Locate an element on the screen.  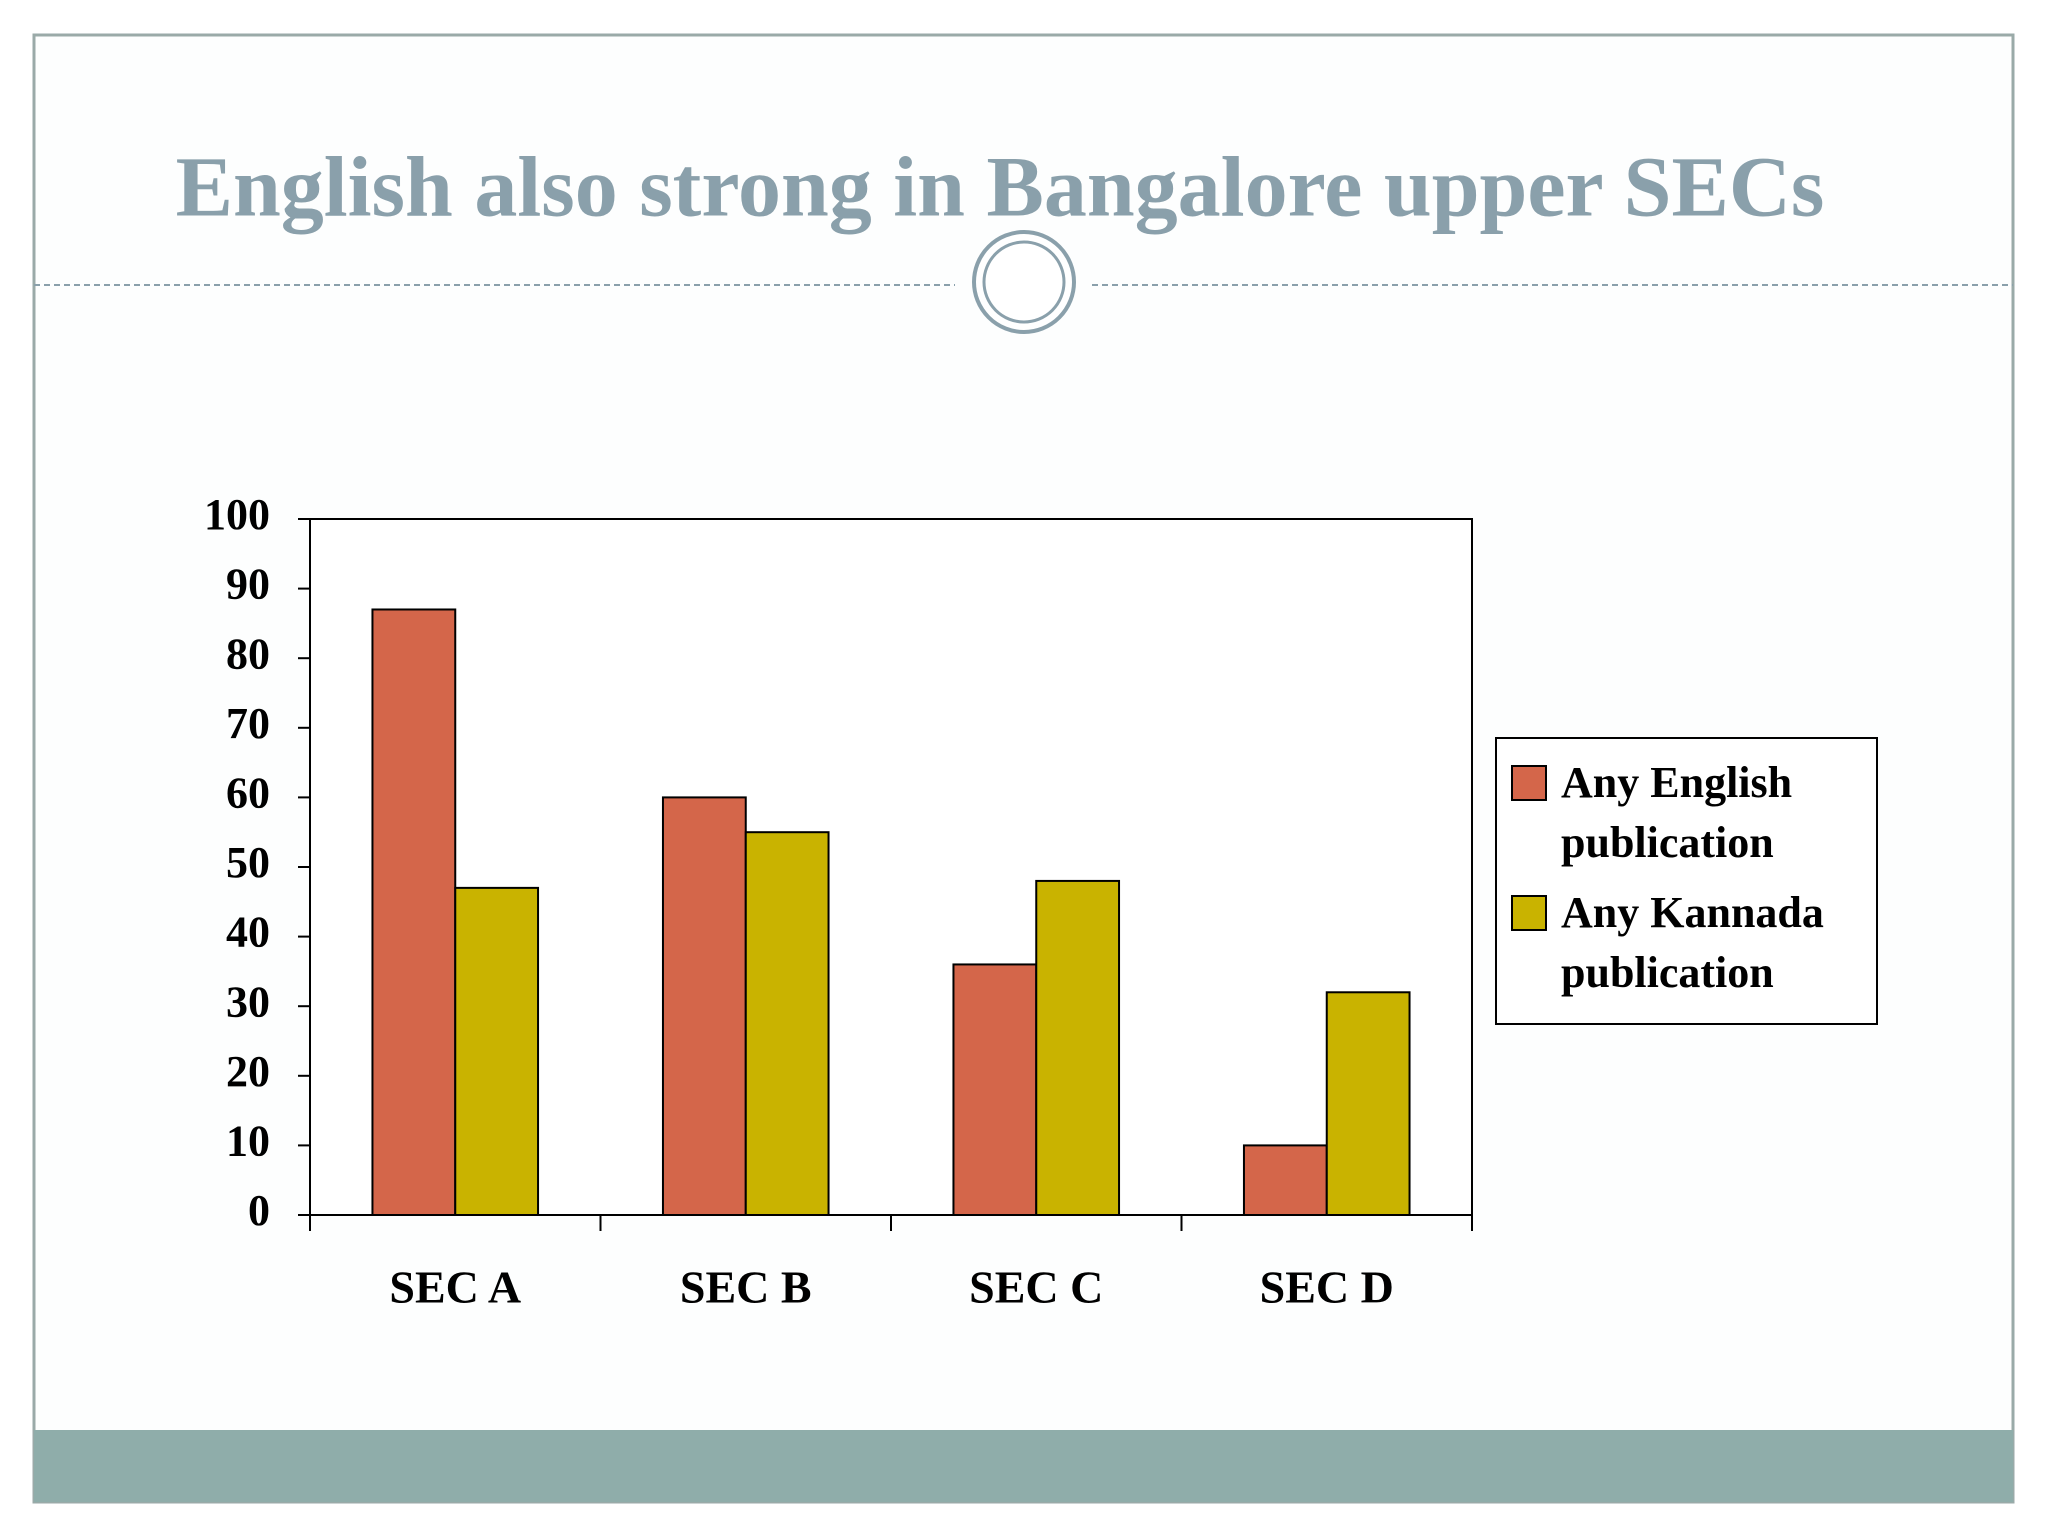
y-tick-label: 60 is located at coordinates (248, 792).